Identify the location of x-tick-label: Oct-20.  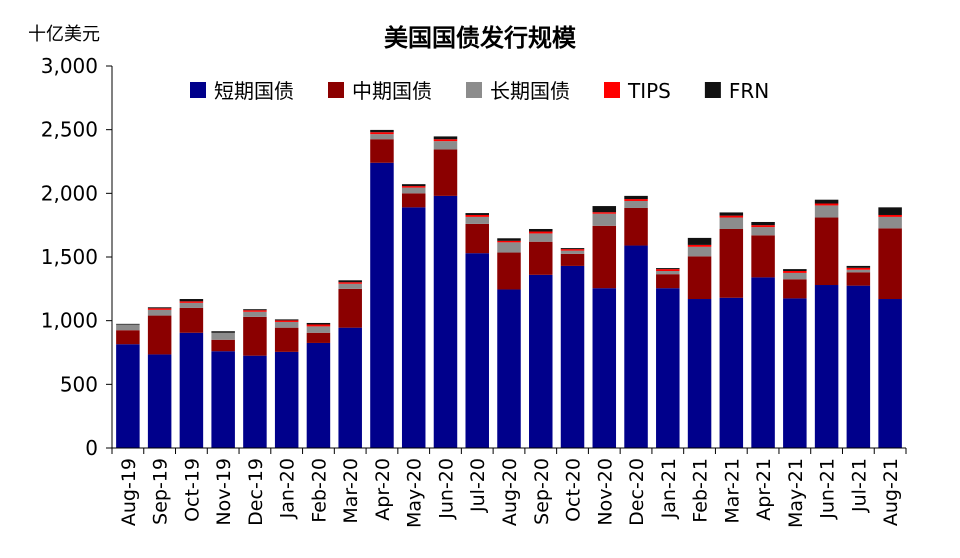
(574, 490).